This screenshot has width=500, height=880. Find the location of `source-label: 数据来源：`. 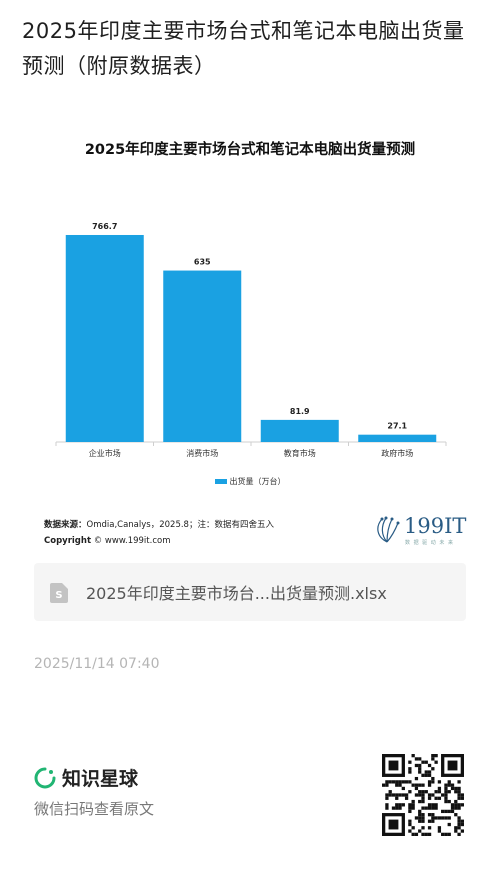

source-label: 数据来源： is located at coordinates (65, 525).